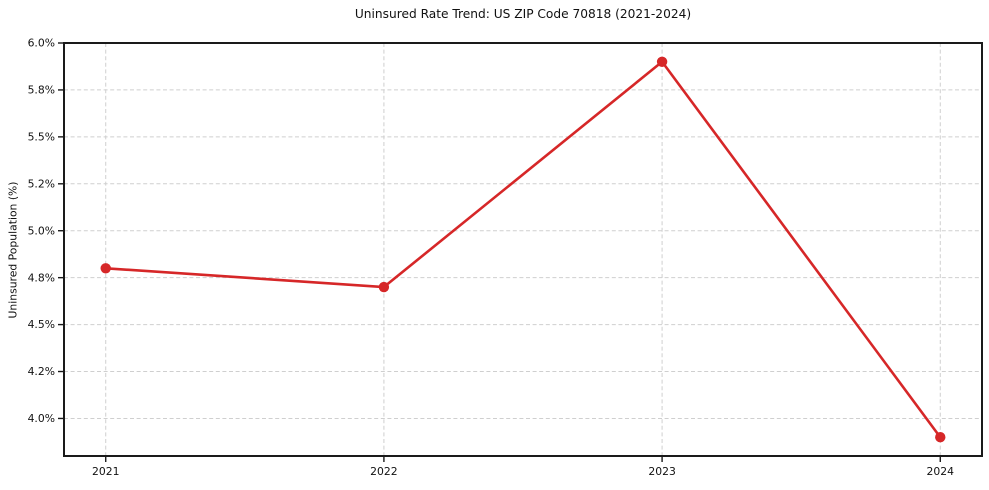 The width and height of the screenshot is (989, 490). I want to click on y-tick-label: 5.5%, so click(41, 136).